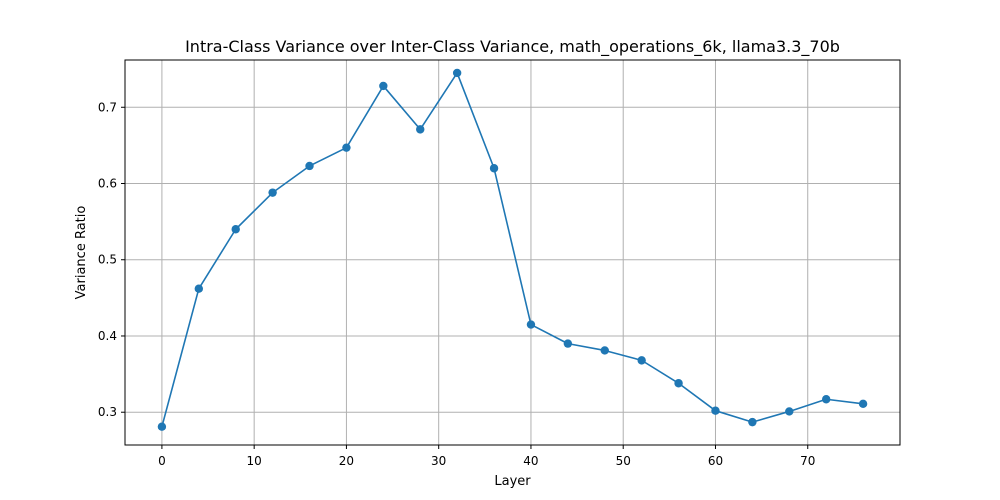 The width and height of the screenshot is (1000, 500). I want to click on x-tick-label: 0, so click(162, 461).